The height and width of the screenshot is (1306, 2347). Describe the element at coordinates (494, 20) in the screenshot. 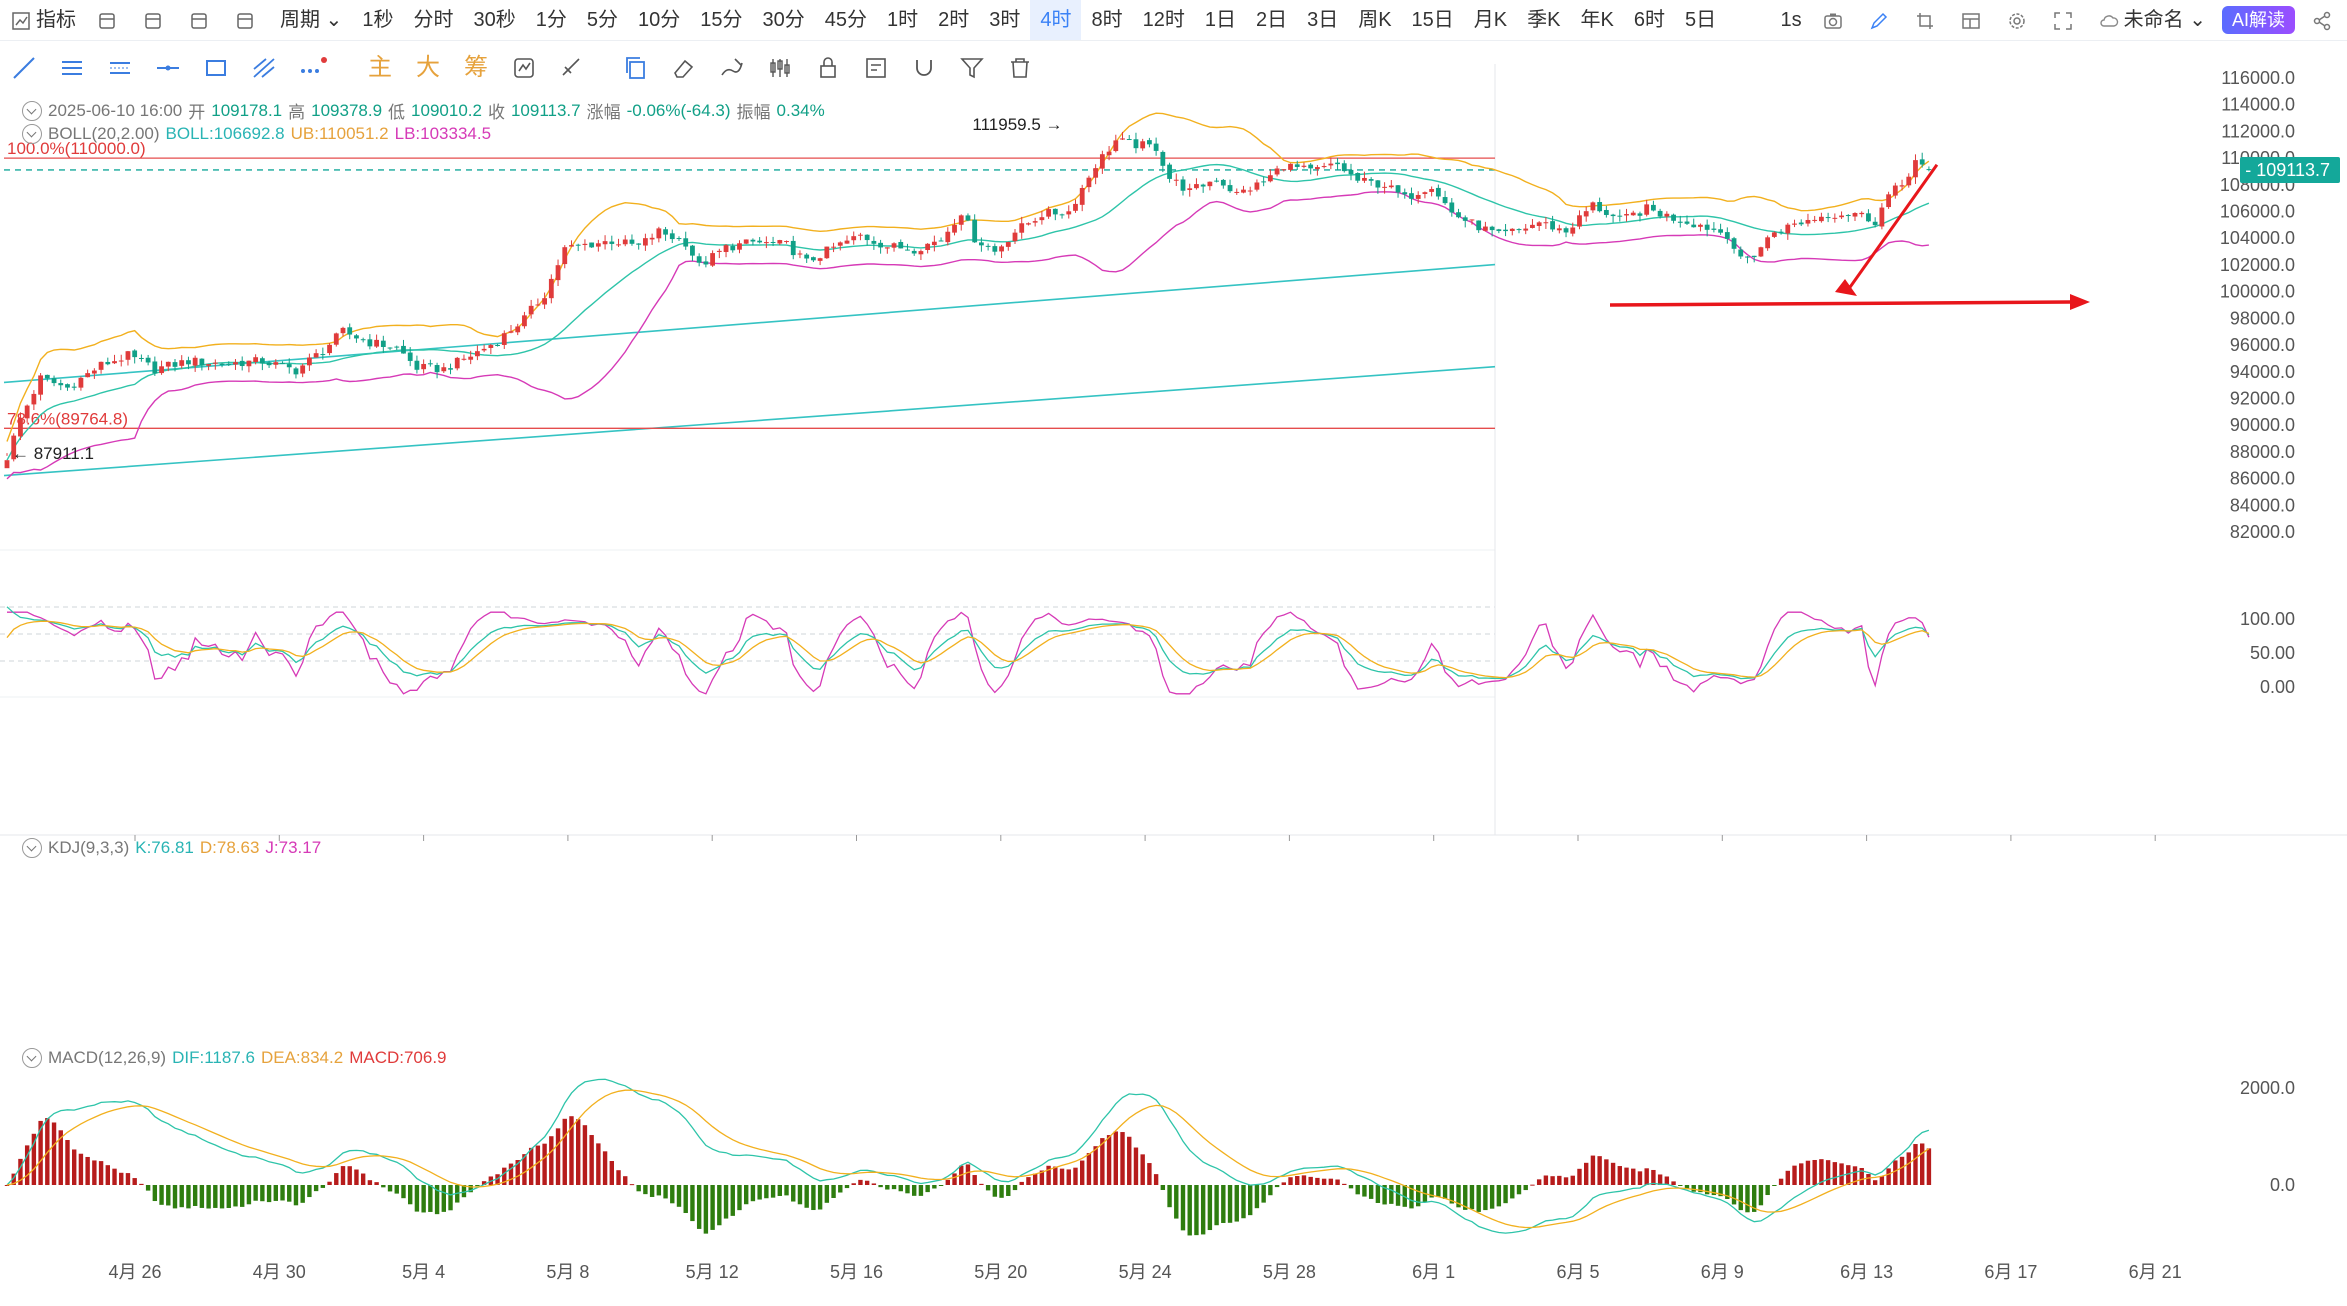

I see `period-8: 30秒` at that location.